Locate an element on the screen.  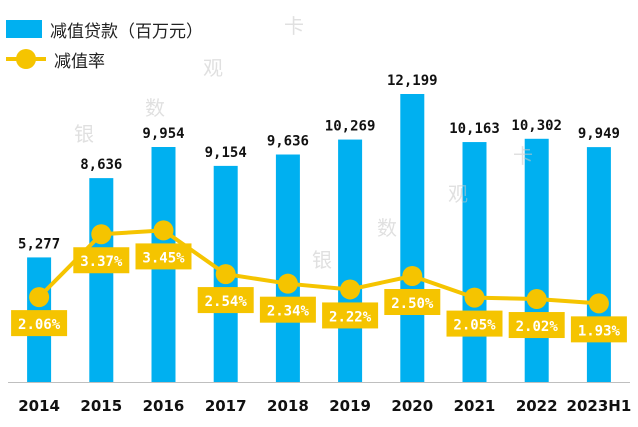
rate-label: 2.50% is located at coordinates (412, 304).